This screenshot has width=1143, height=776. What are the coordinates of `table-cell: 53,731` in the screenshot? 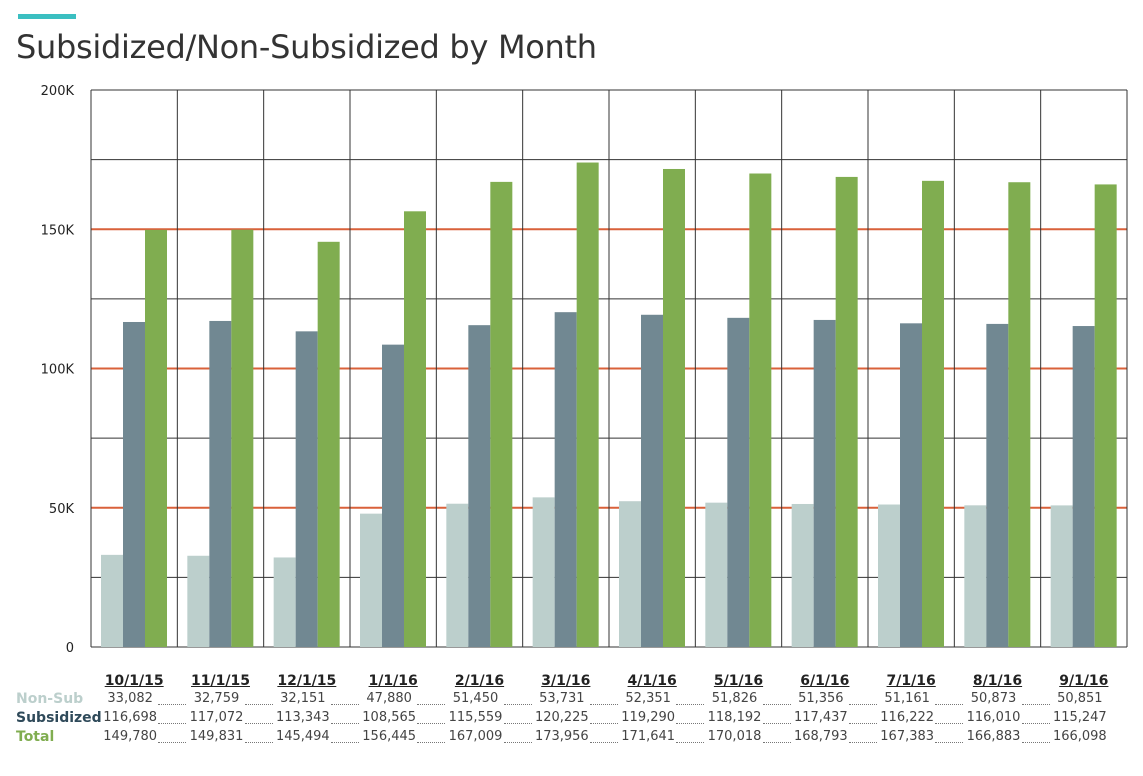 It's located at (562, 698).